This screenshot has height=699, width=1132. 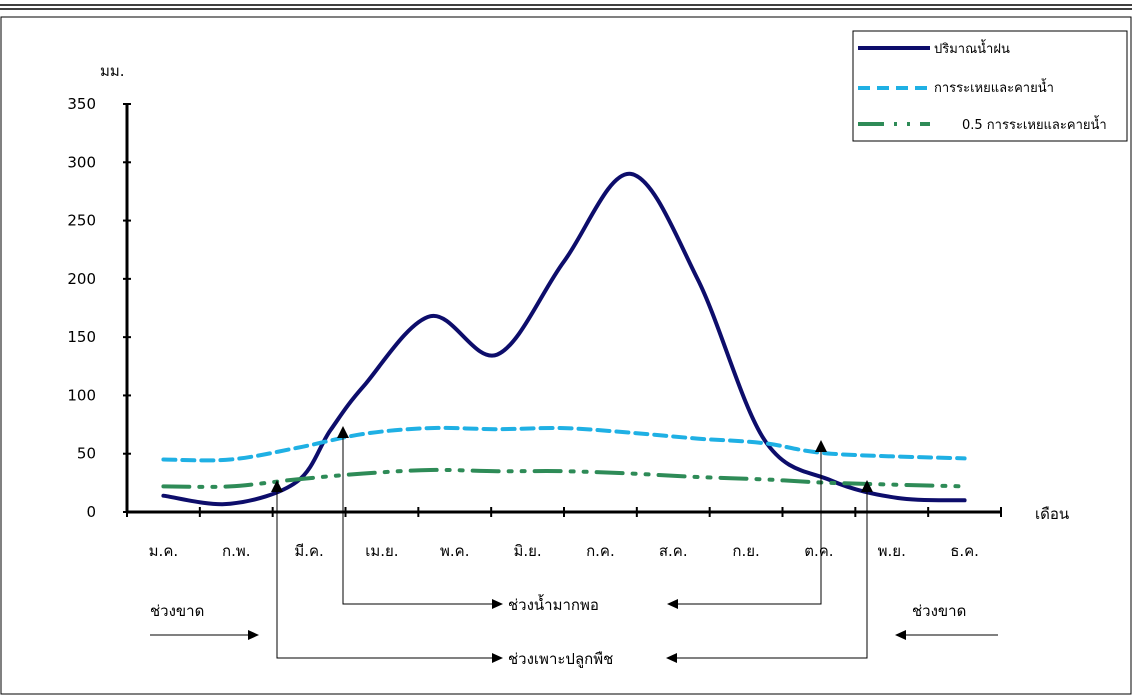 What do you see at coordinates (1052, 514) in the screenshot?
I see `x-axis-title: เดือน` at bounding box center [1052, 514].